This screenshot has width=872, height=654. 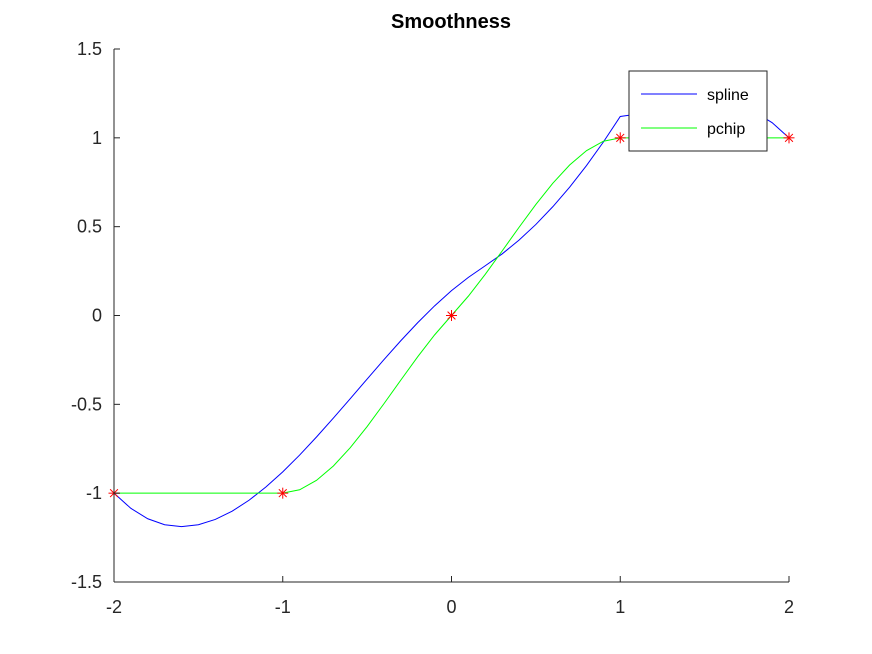 I want to click on y-tick-label: -1, so click(x=94, y=493).